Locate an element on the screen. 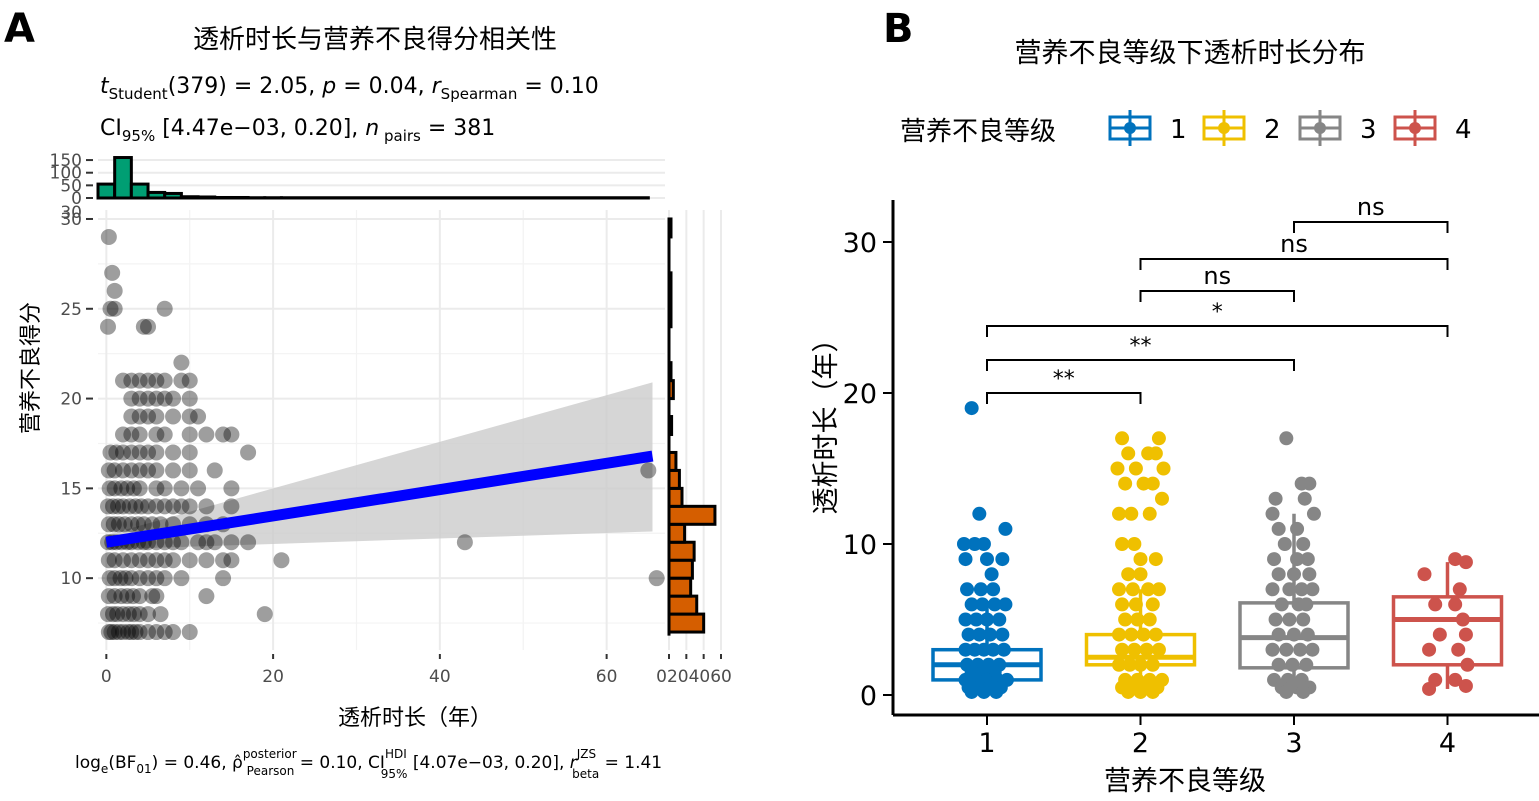 The height and width of the screenshot is (801, 1539). significance-label: ** is located at coordinates (1141, 346).